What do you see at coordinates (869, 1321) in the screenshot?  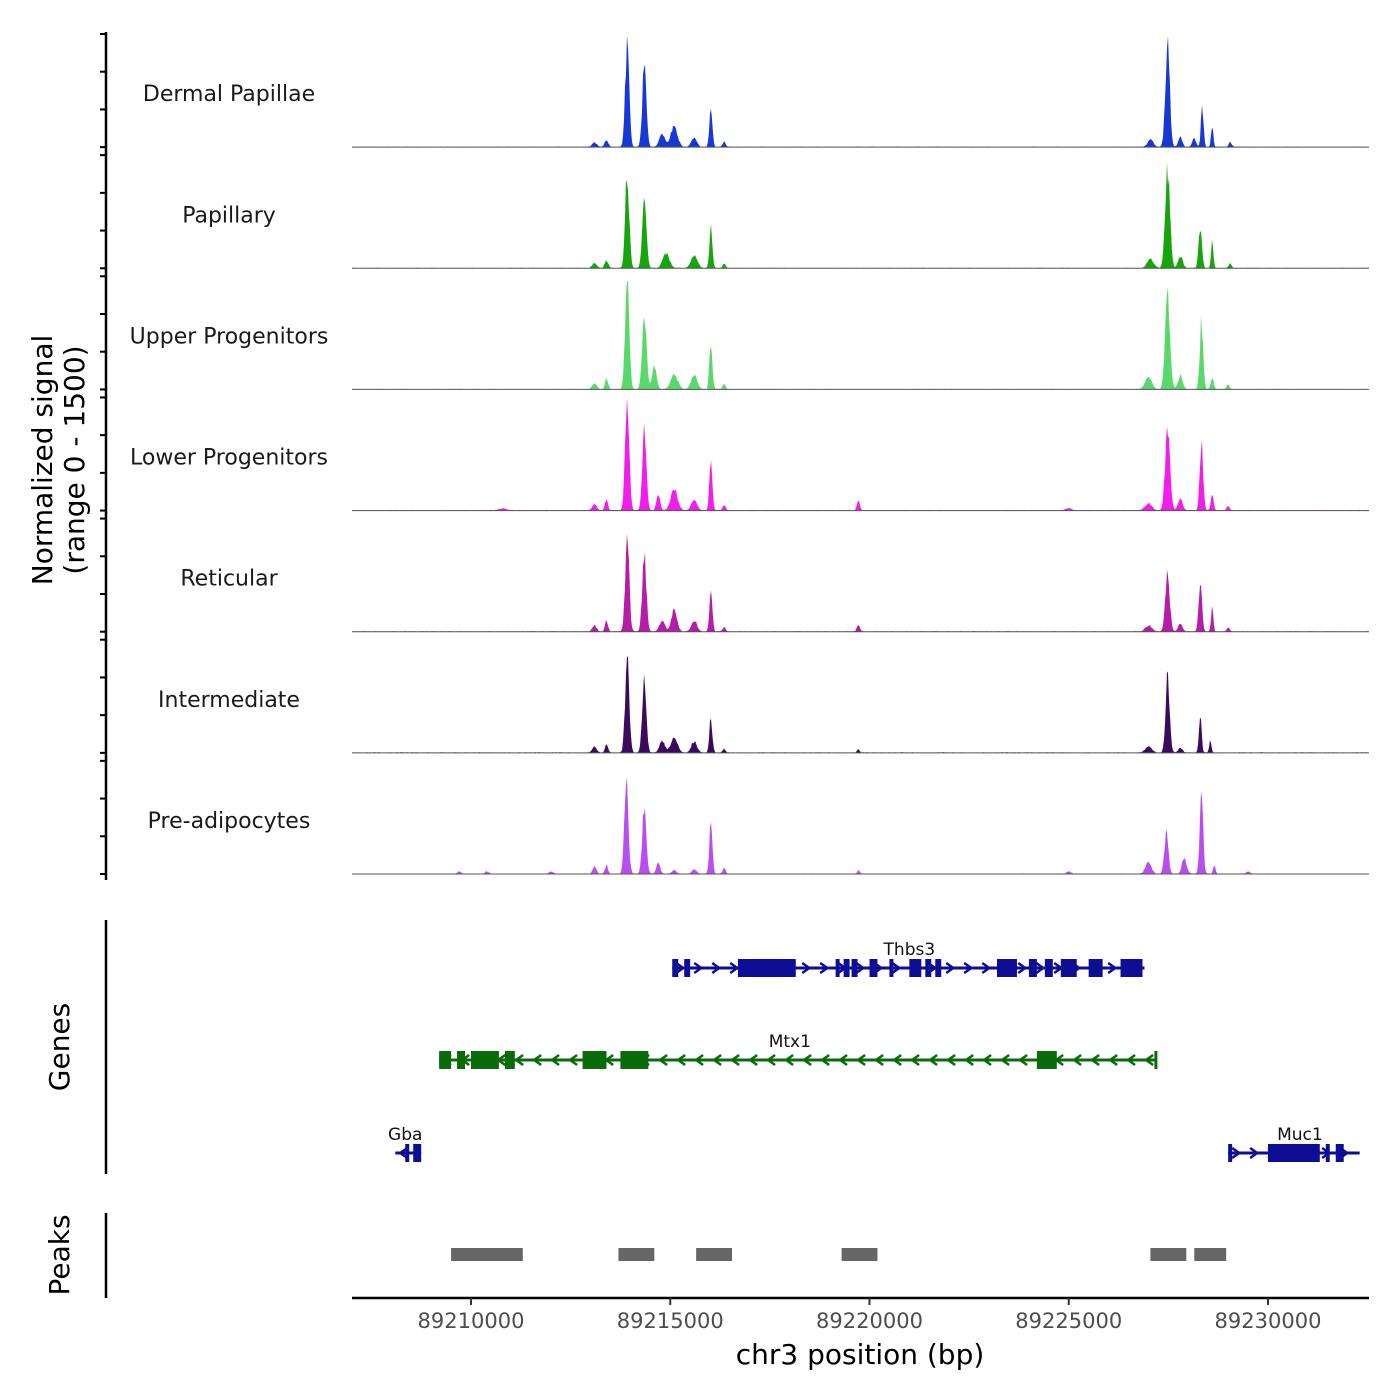 I see `x-tick-label: 89220000` at bounding box center [869, 1321].